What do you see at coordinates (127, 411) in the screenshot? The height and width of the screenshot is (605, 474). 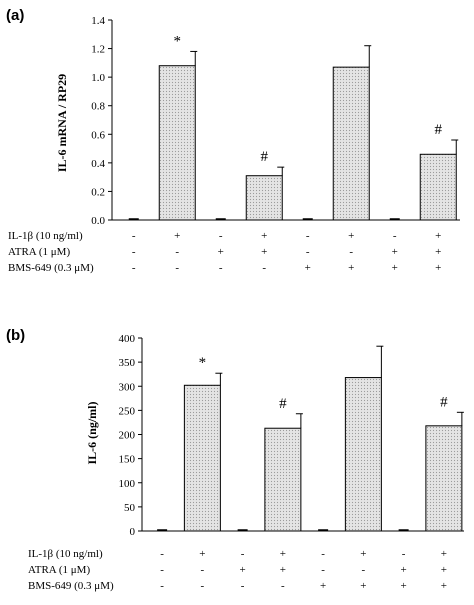 I see `y-tick-label-b: 250` at bounding box center [127, 411].